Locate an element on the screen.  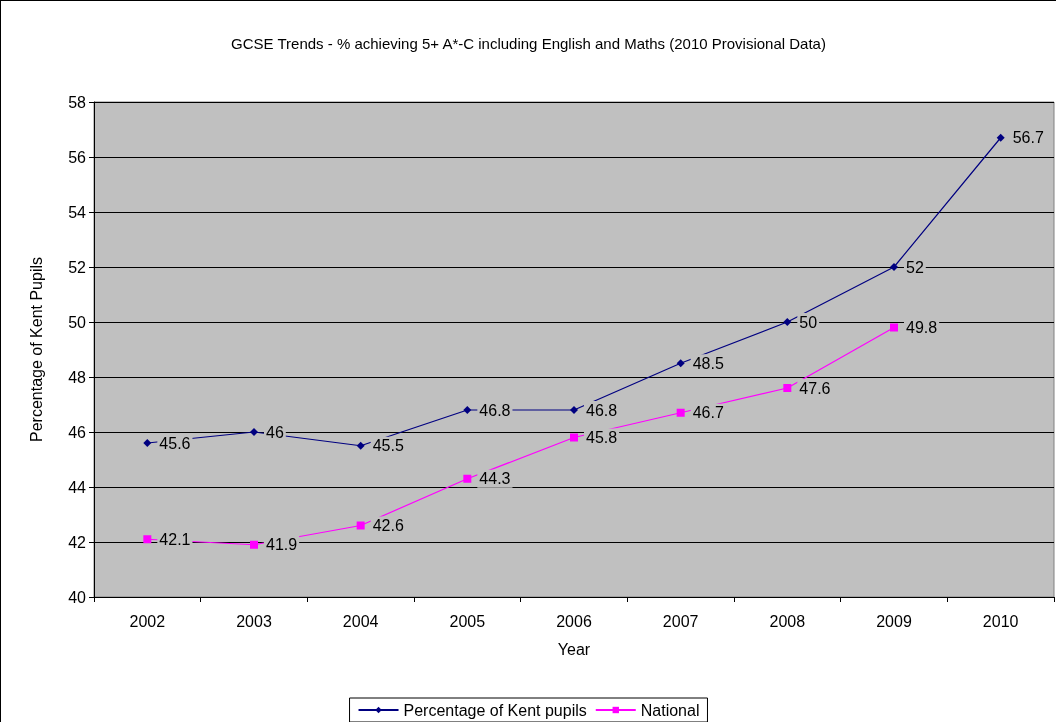
y-tick-label: 48 is located at coordinates (77, 377).